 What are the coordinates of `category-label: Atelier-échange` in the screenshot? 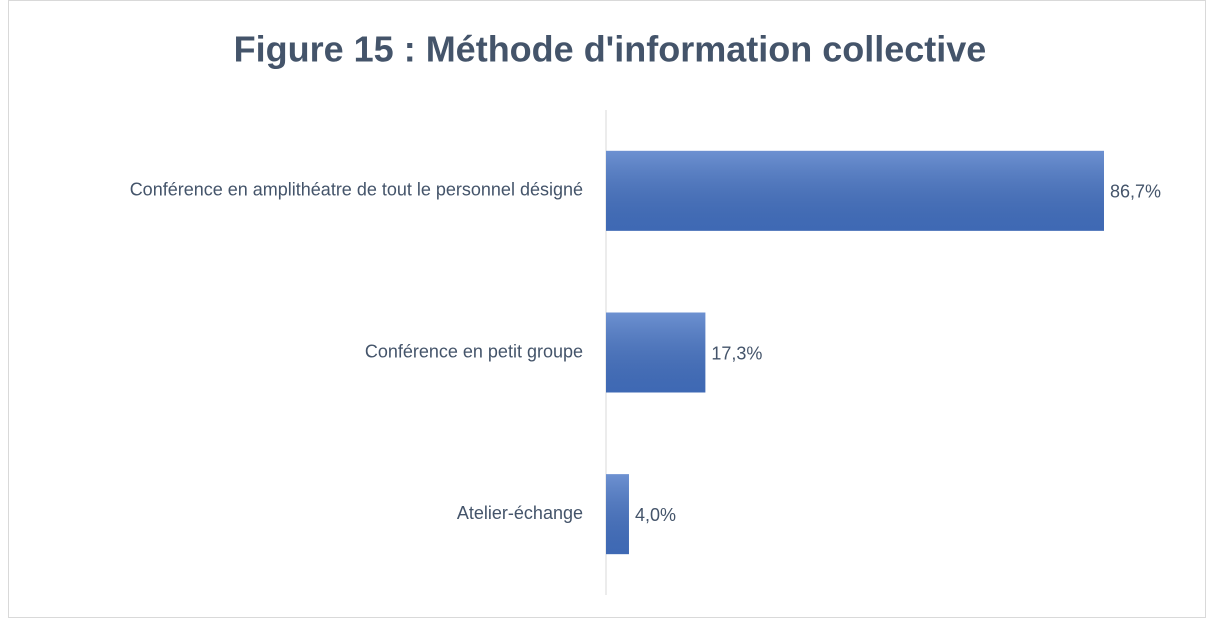 It's located at (520, 513).